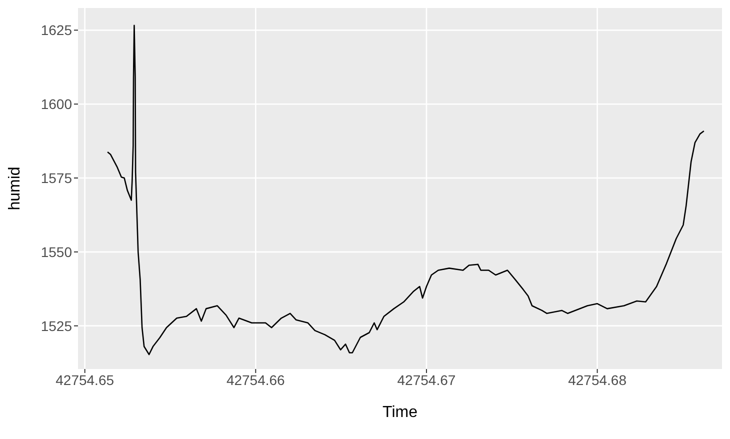 The height and width of the screenshot is (439, 730). I want to click on x-tick-label: 42754.65, so click(85, 380).